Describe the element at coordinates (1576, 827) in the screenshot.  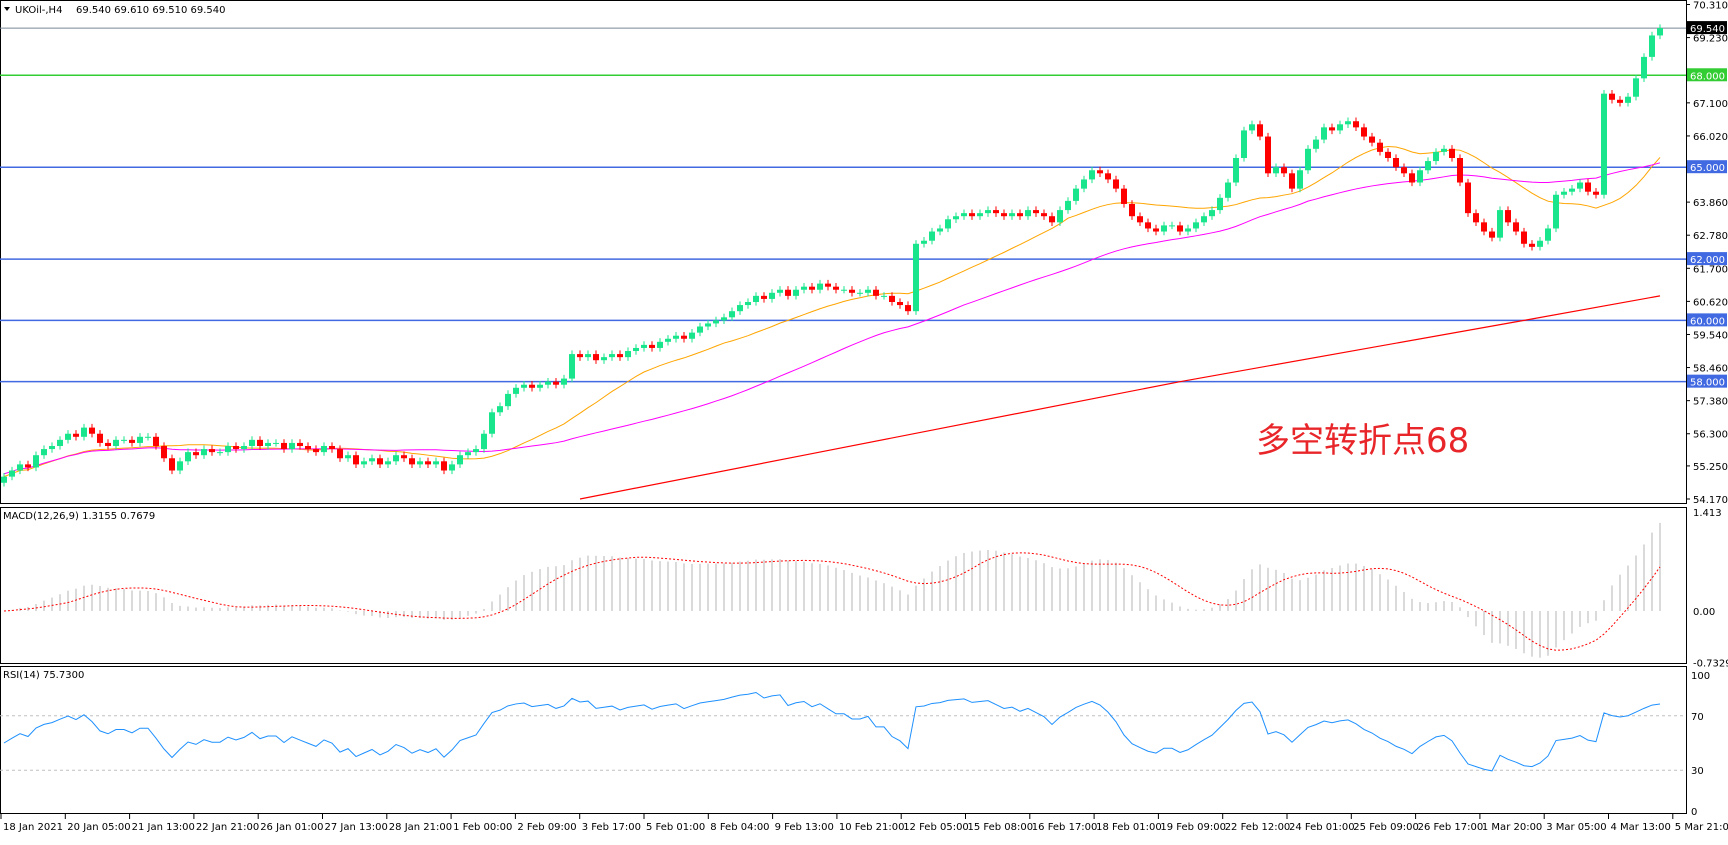
I see `time-tick-label: 3 Mar 05:00` at that location.